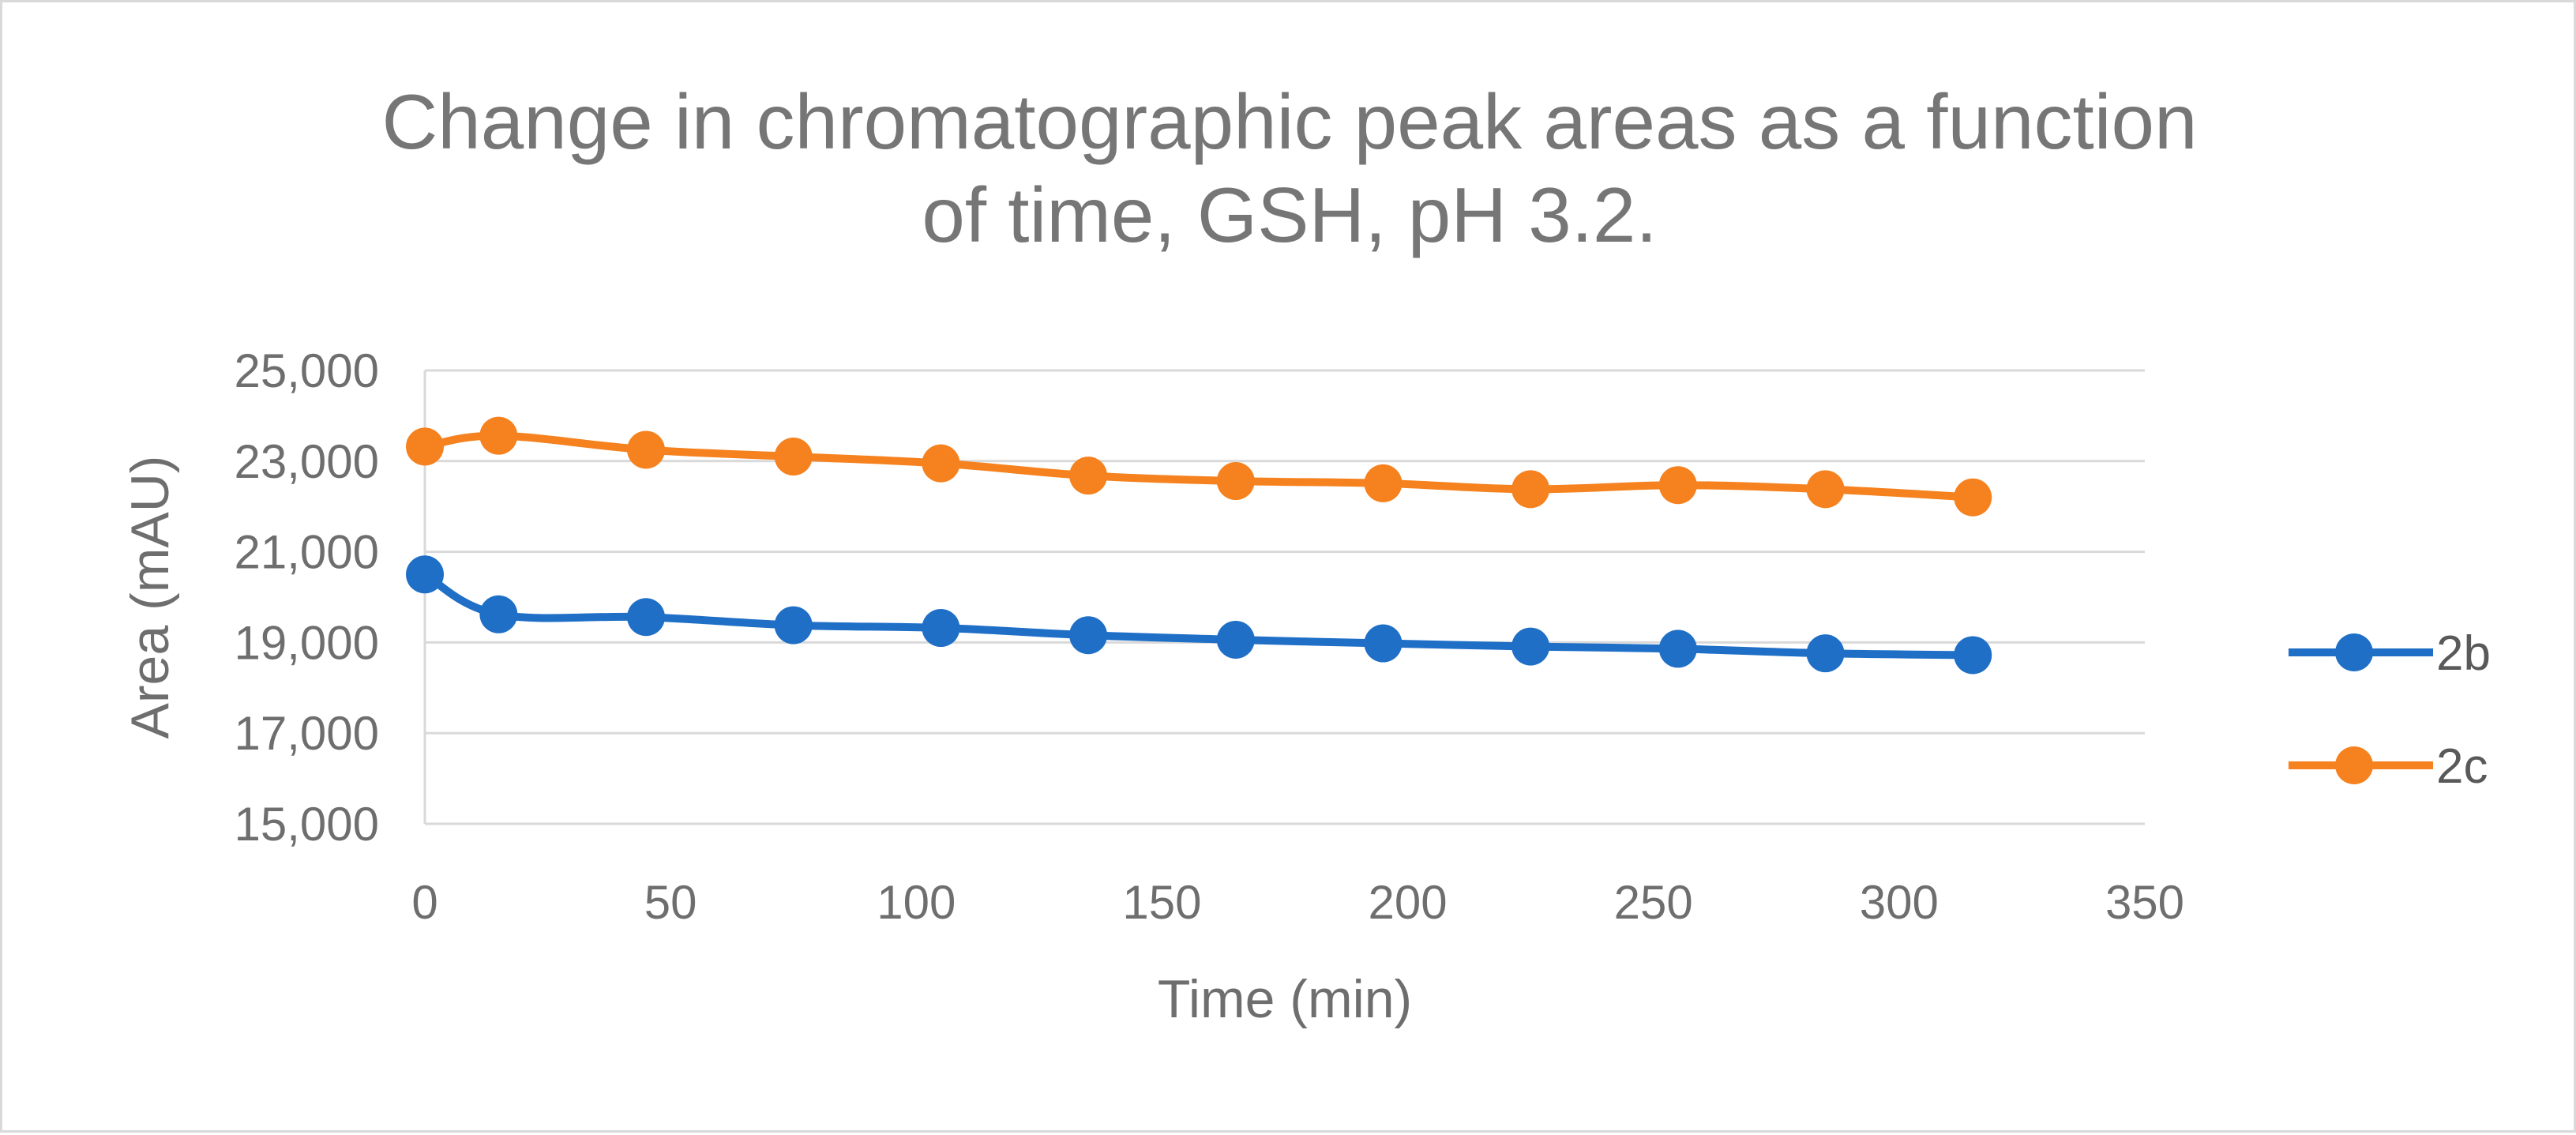 The image size is (2576, 1135). What do you see at coordinates (1161, 902) in the screenshot?
I see `x-tick-label: 150` at bounding box center [1161, 902].